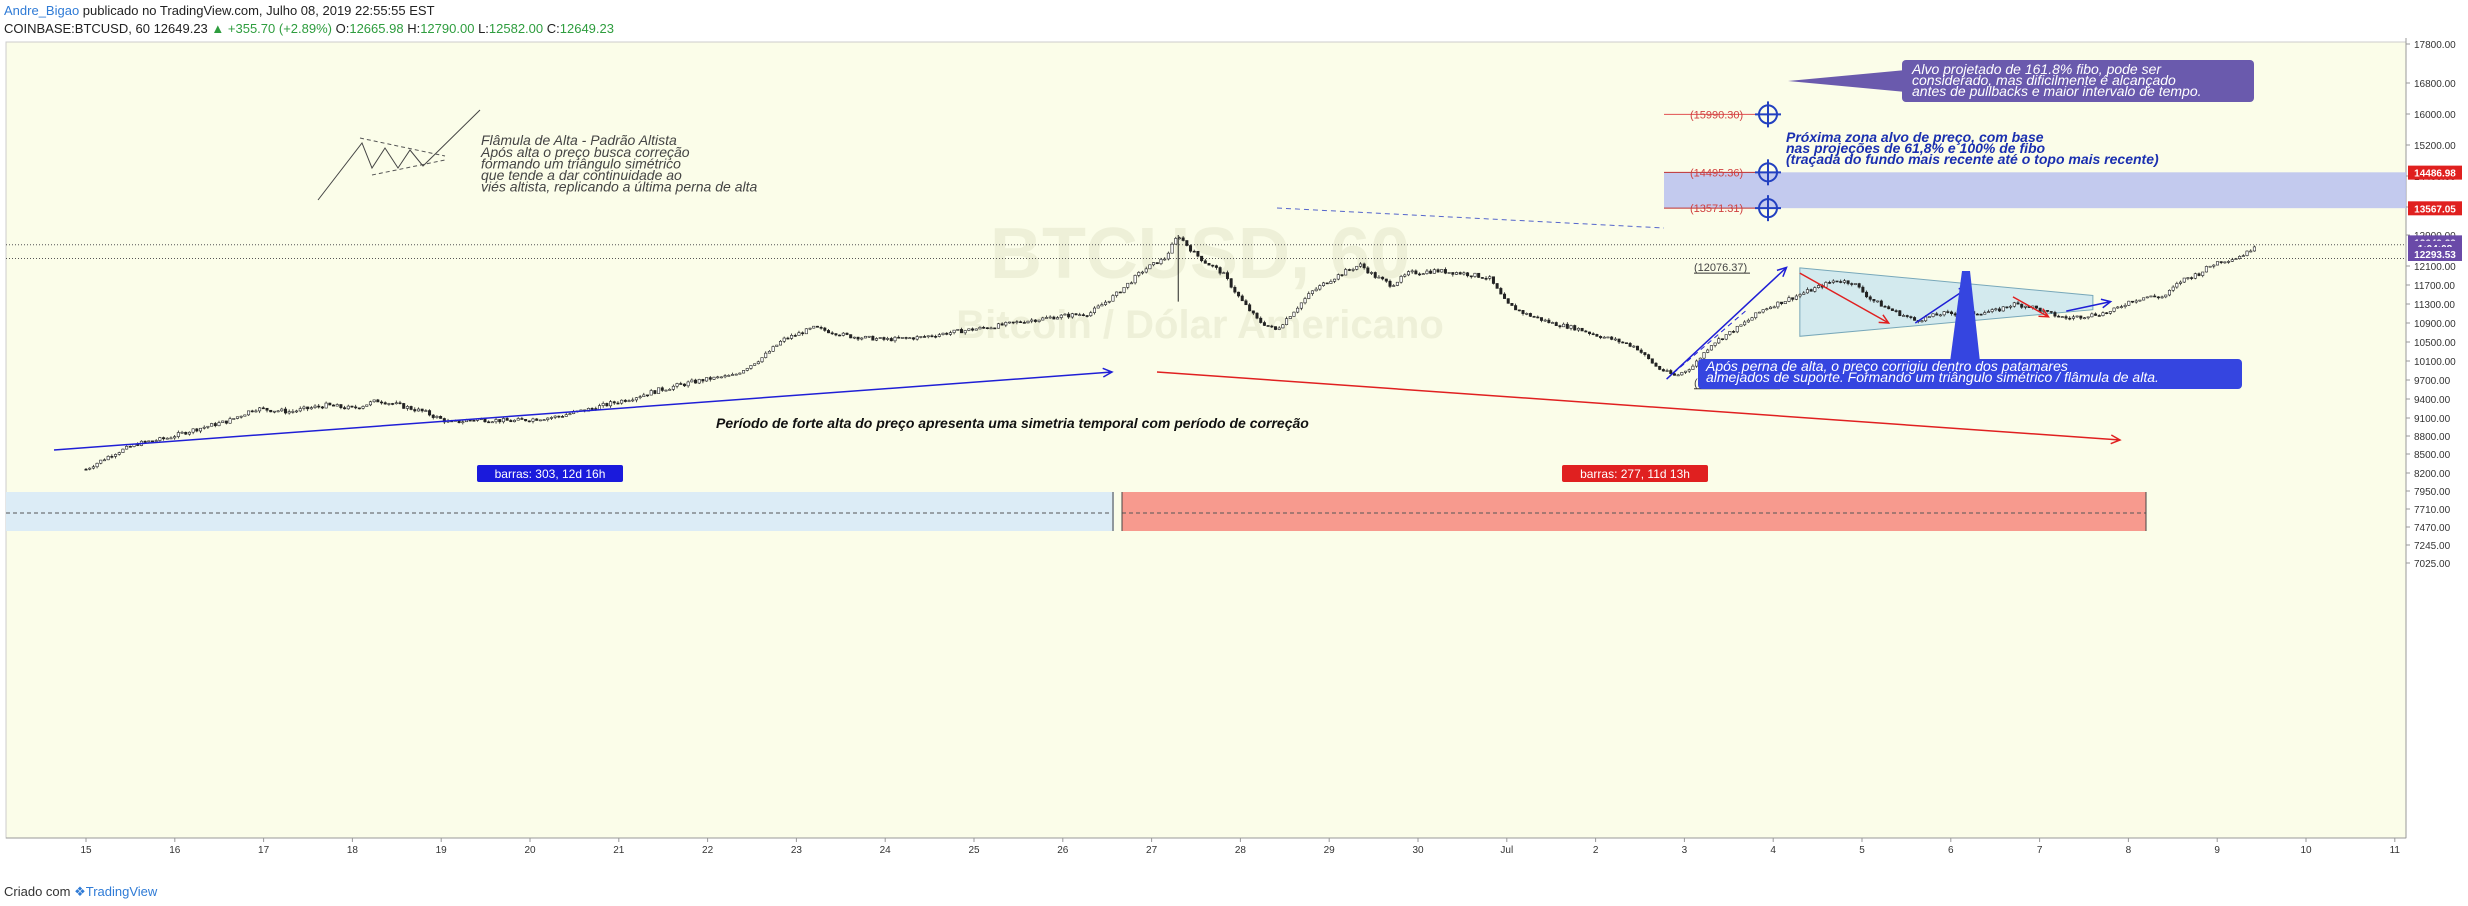 This screenshot has height=906, width=2468. What do you see at coordinates (1200, 254) in the screenshot?
I see `watermark-symbol: BTCUSD, 60` at bounding box center [1200, 254].